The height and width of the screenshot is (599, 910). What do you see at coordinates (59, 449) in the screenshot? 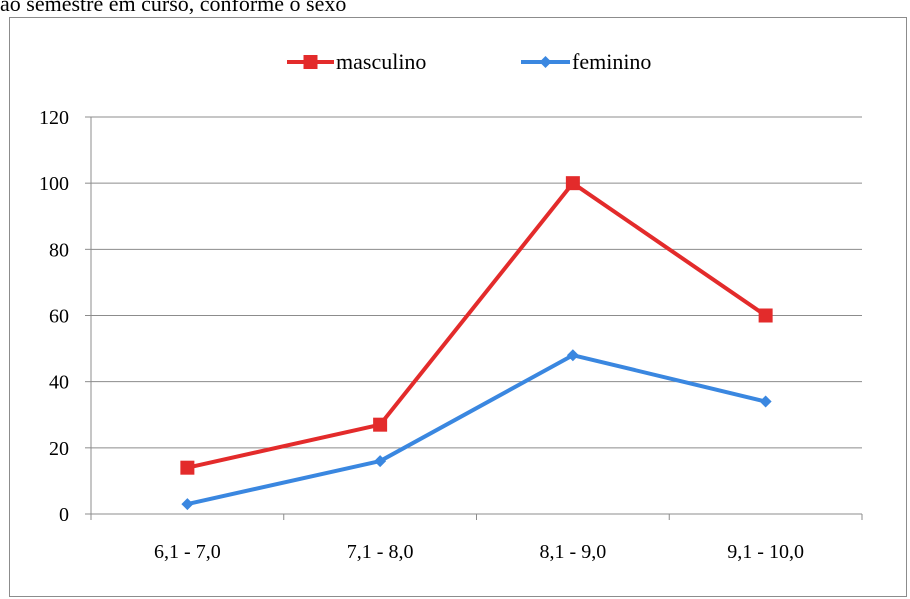
I see `y-tick-label: 20` at bounding box center [59, 449].